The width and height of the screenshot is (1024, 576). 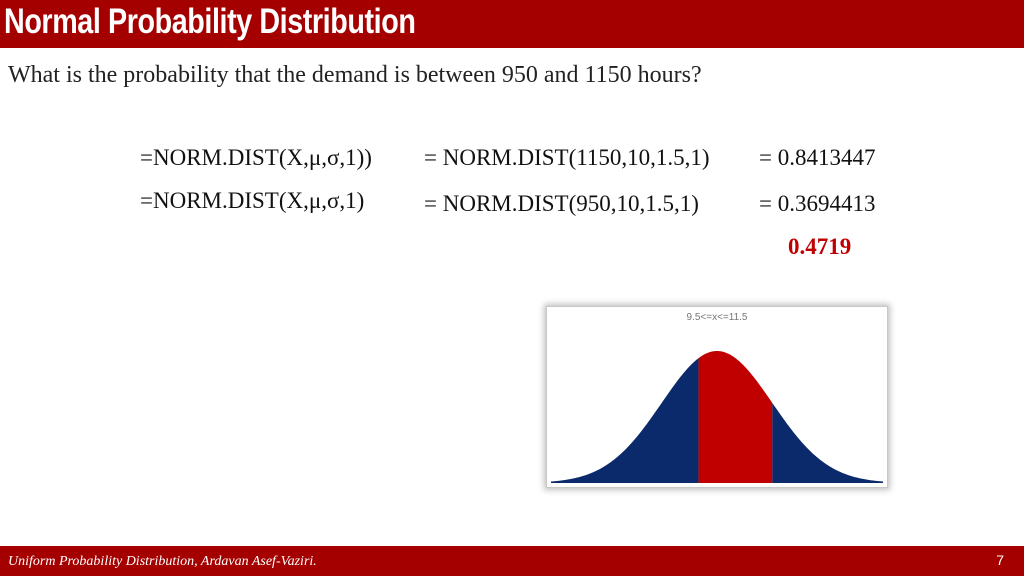 I want to click on chart-svg: 9.5<=x<=11.5, so click(x=717, y=397).